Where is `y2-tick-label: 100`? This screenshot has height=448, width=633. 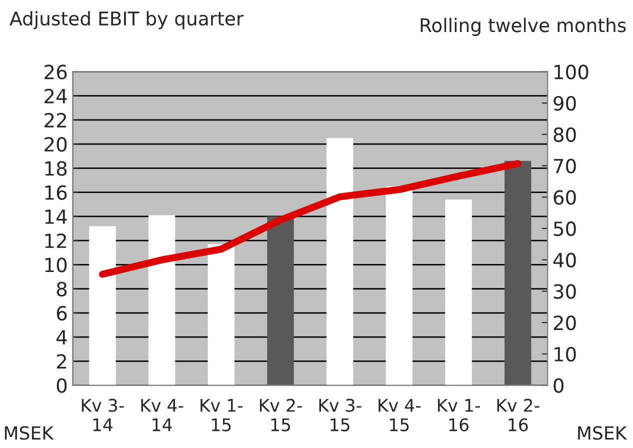
y2-tick-label: 100 is located at coordinates (571, 72).